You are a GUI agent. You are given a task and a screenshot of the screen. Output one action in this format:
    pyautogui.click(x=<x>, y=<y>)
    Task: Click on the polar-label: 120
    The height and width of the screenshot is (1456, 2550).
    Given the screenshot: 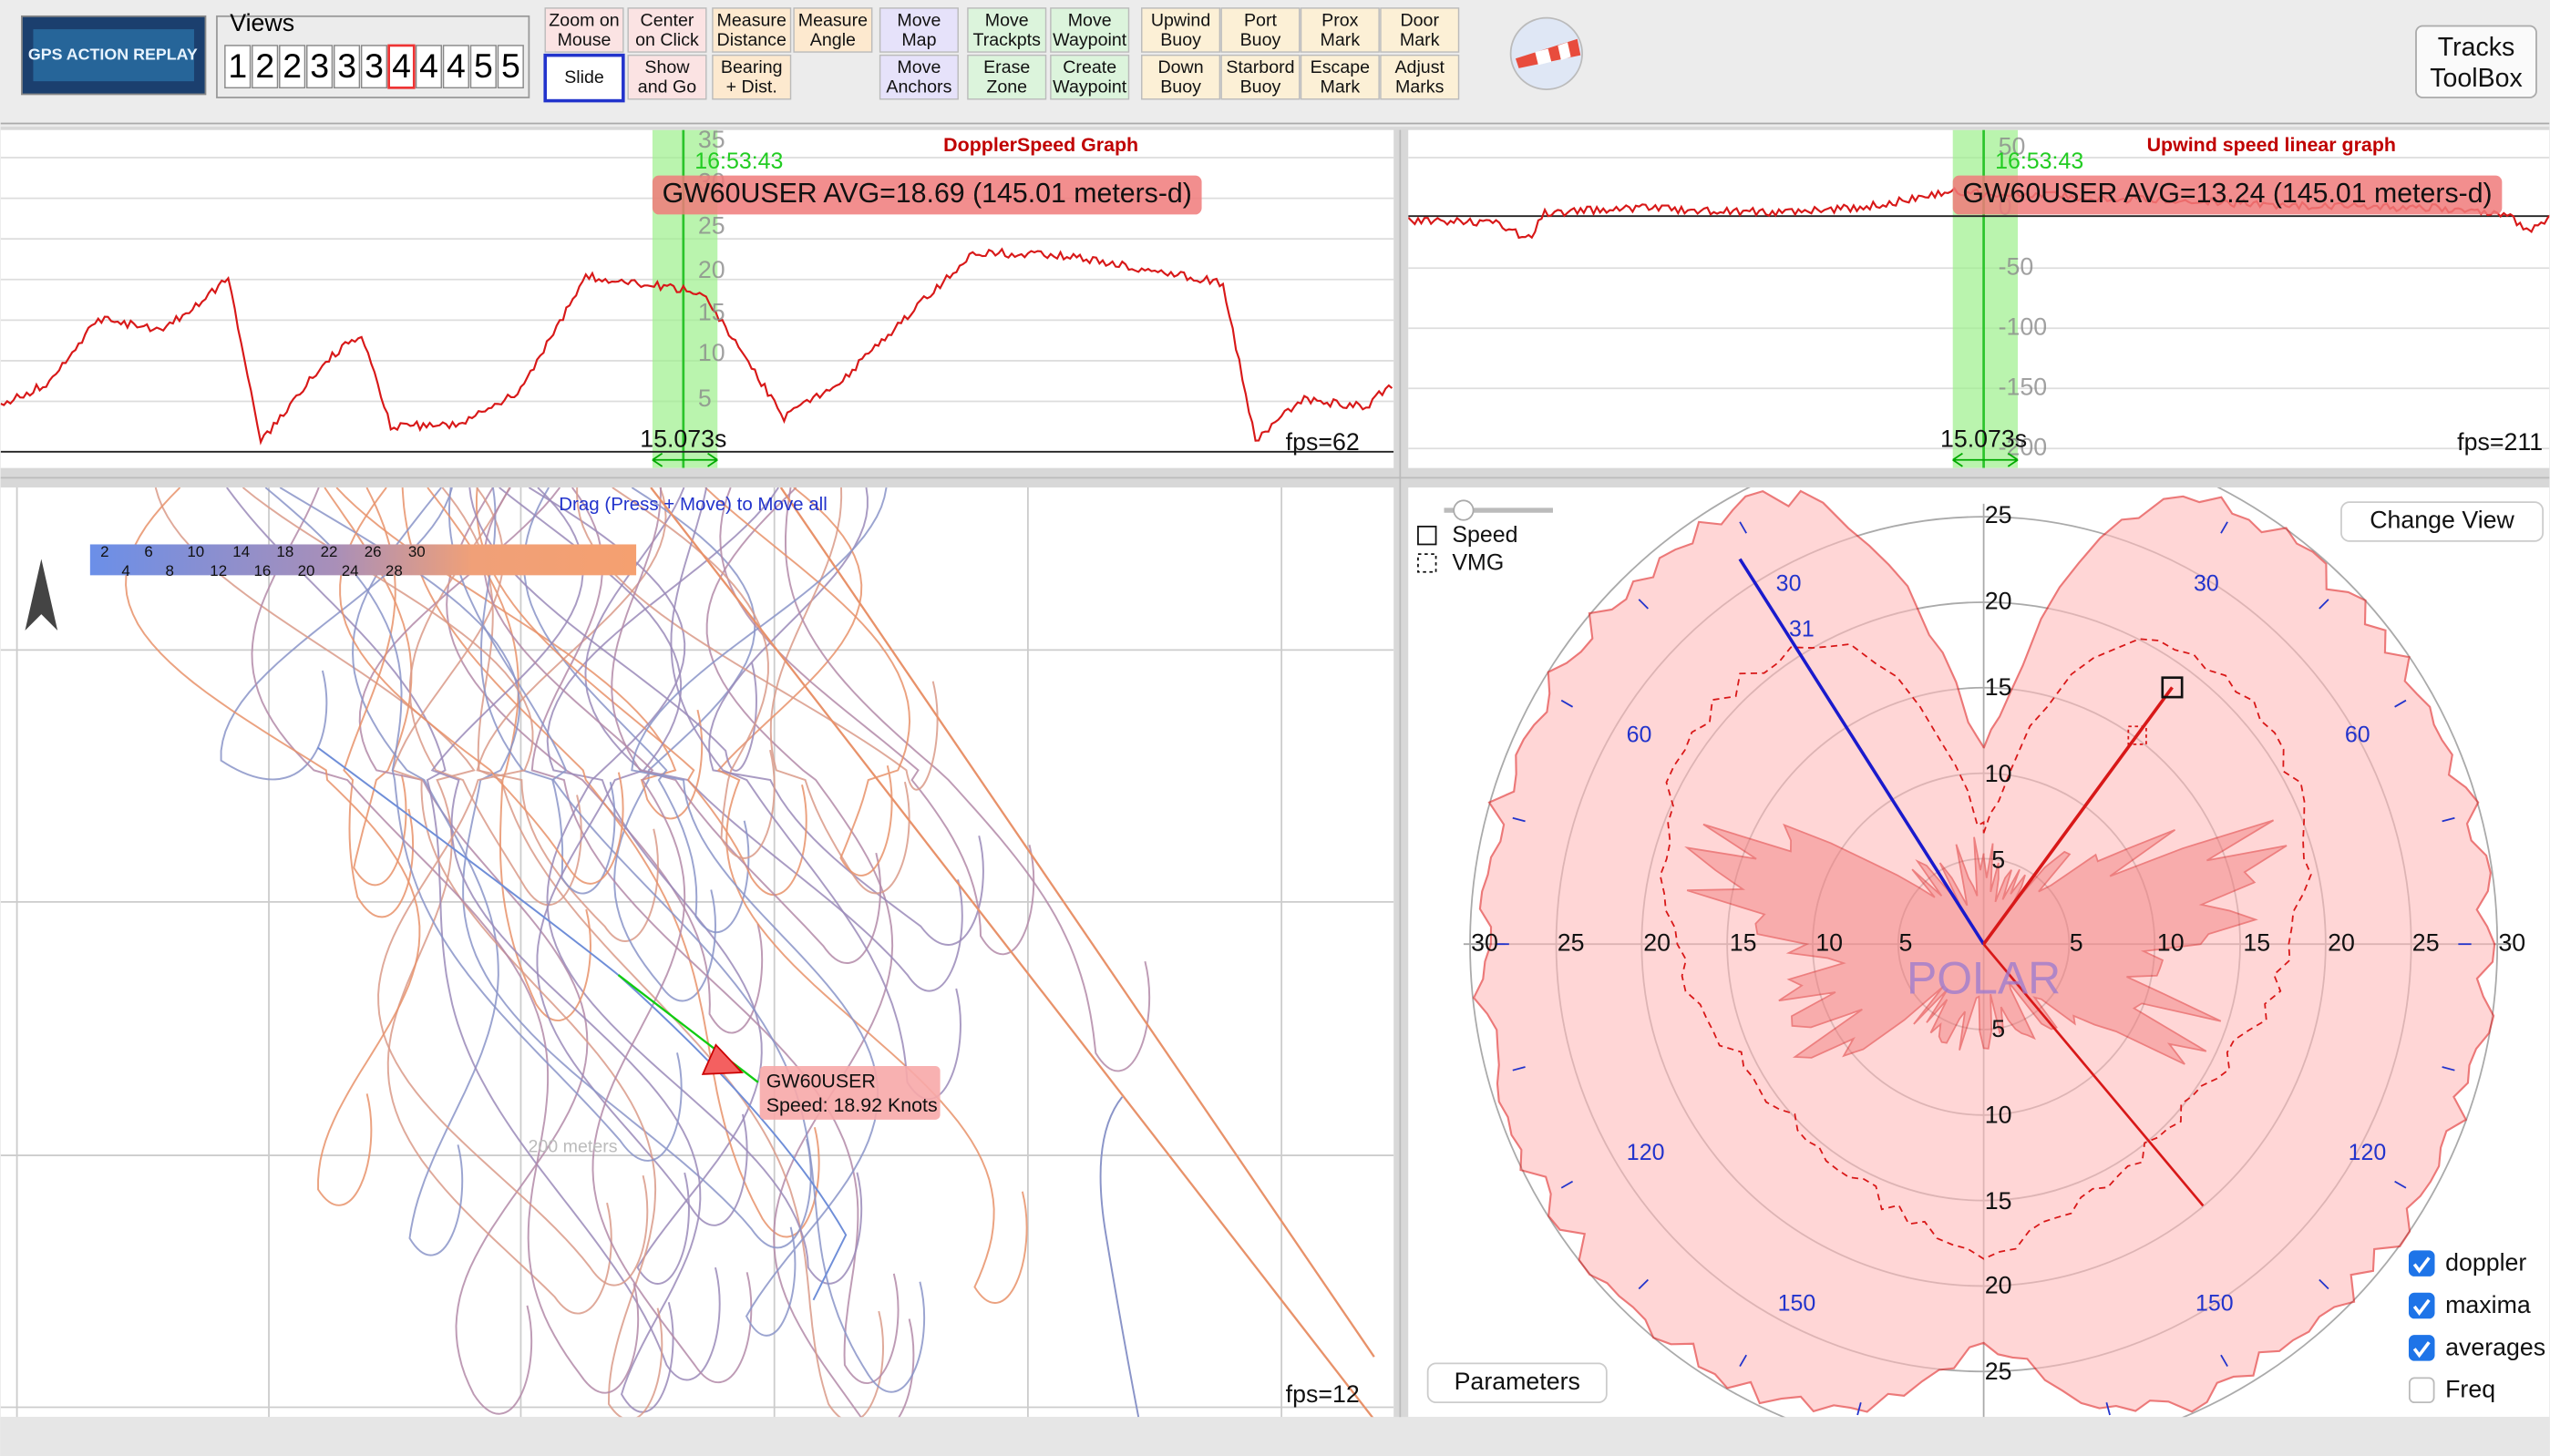 What is the action you would take?
    pyautogui.click(x=2368, y=1152)
    